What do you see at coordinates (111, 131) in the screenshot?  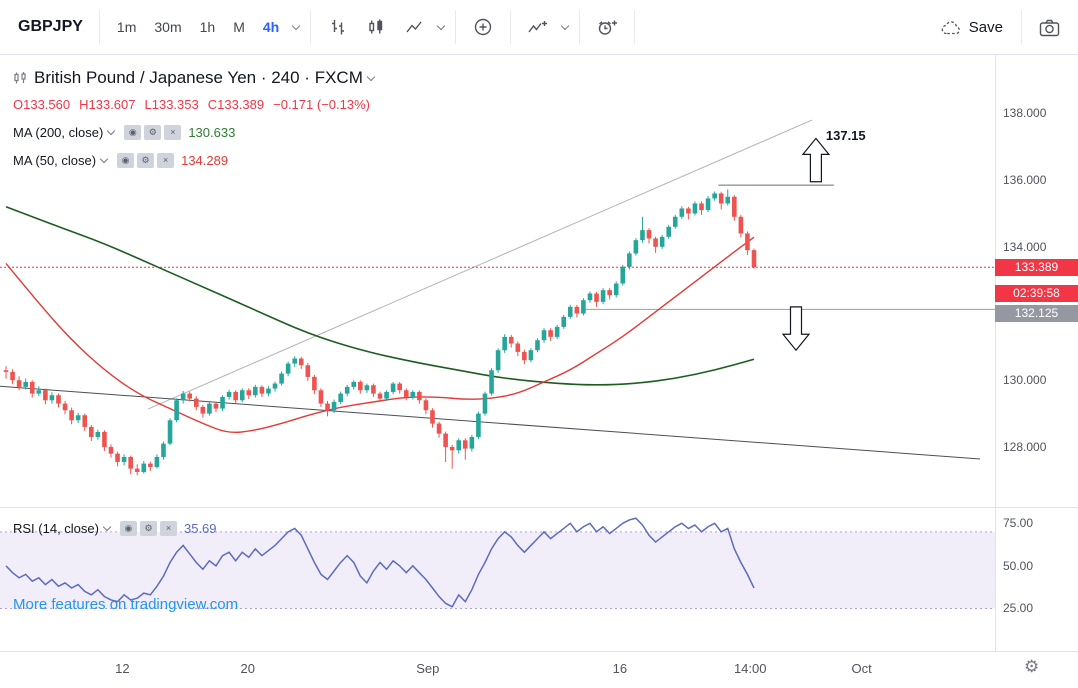 I see `ma200-chevron-icon` at bounding box center [111, 131].